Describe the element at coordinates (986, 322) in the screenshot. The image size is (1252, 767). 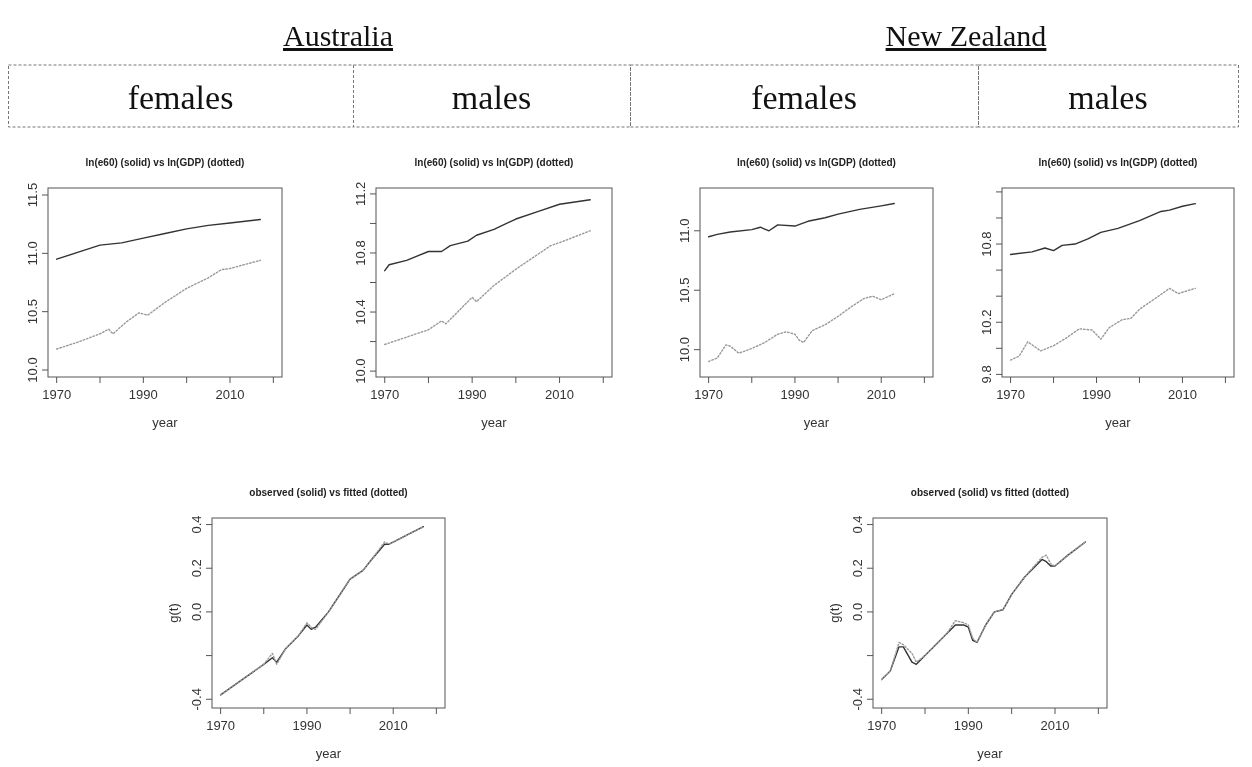
I see `y-tick-label: 10.2` at that location.